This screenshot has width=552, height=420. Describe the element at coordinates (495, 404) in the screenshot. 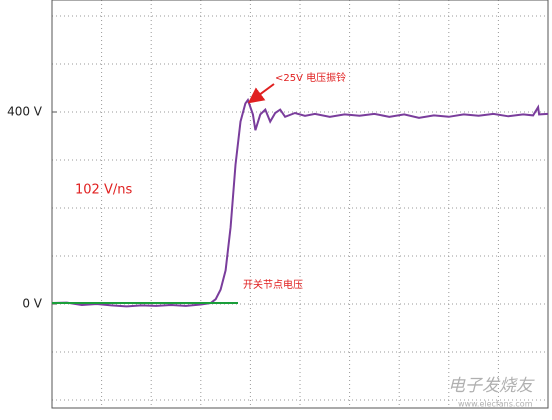

I see `watermark-url: www.elecfans.com` at that location.